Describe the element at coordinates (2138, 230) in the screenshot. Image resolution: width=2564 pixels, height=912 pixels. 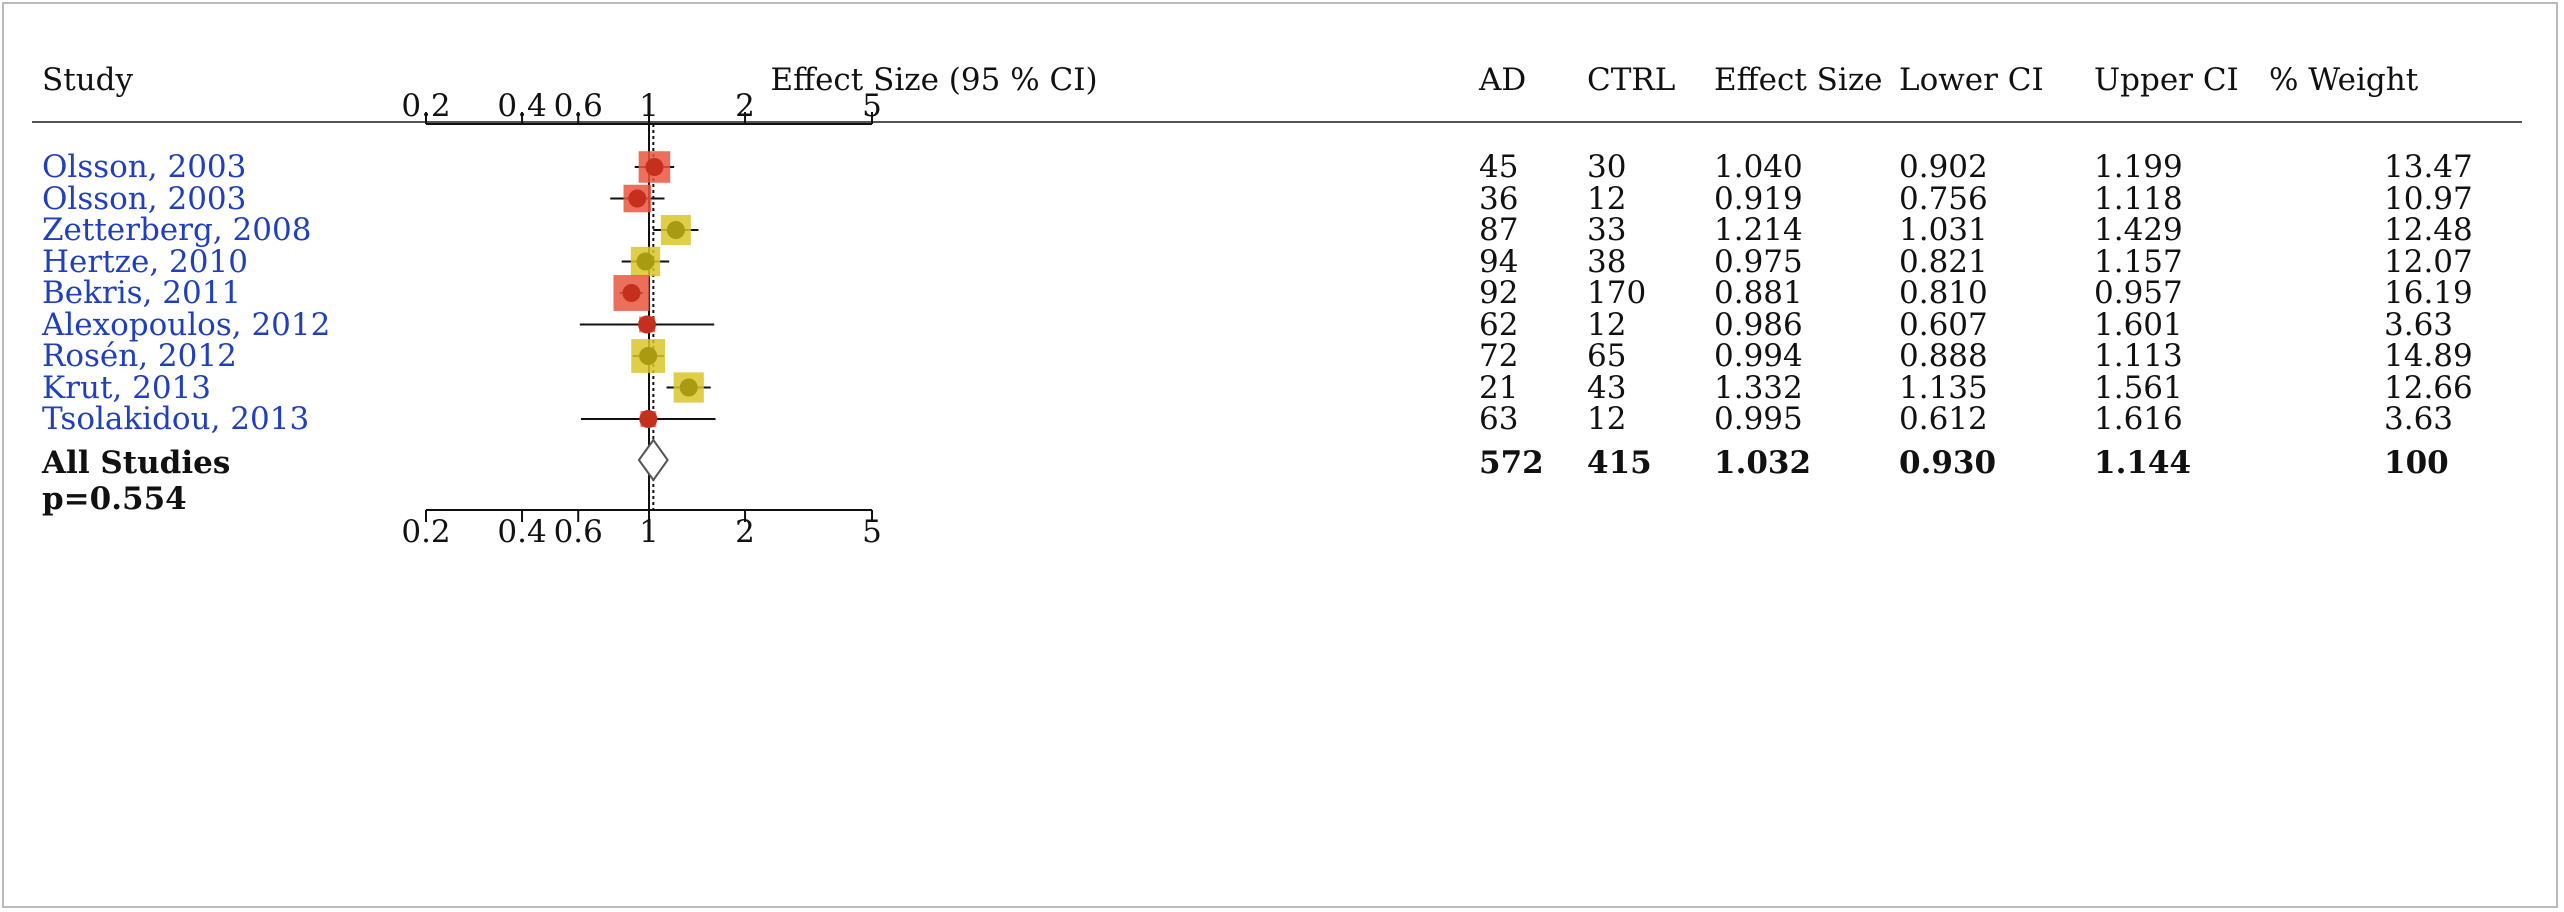
I see `cell-upper-ci: 1.429` at that location.